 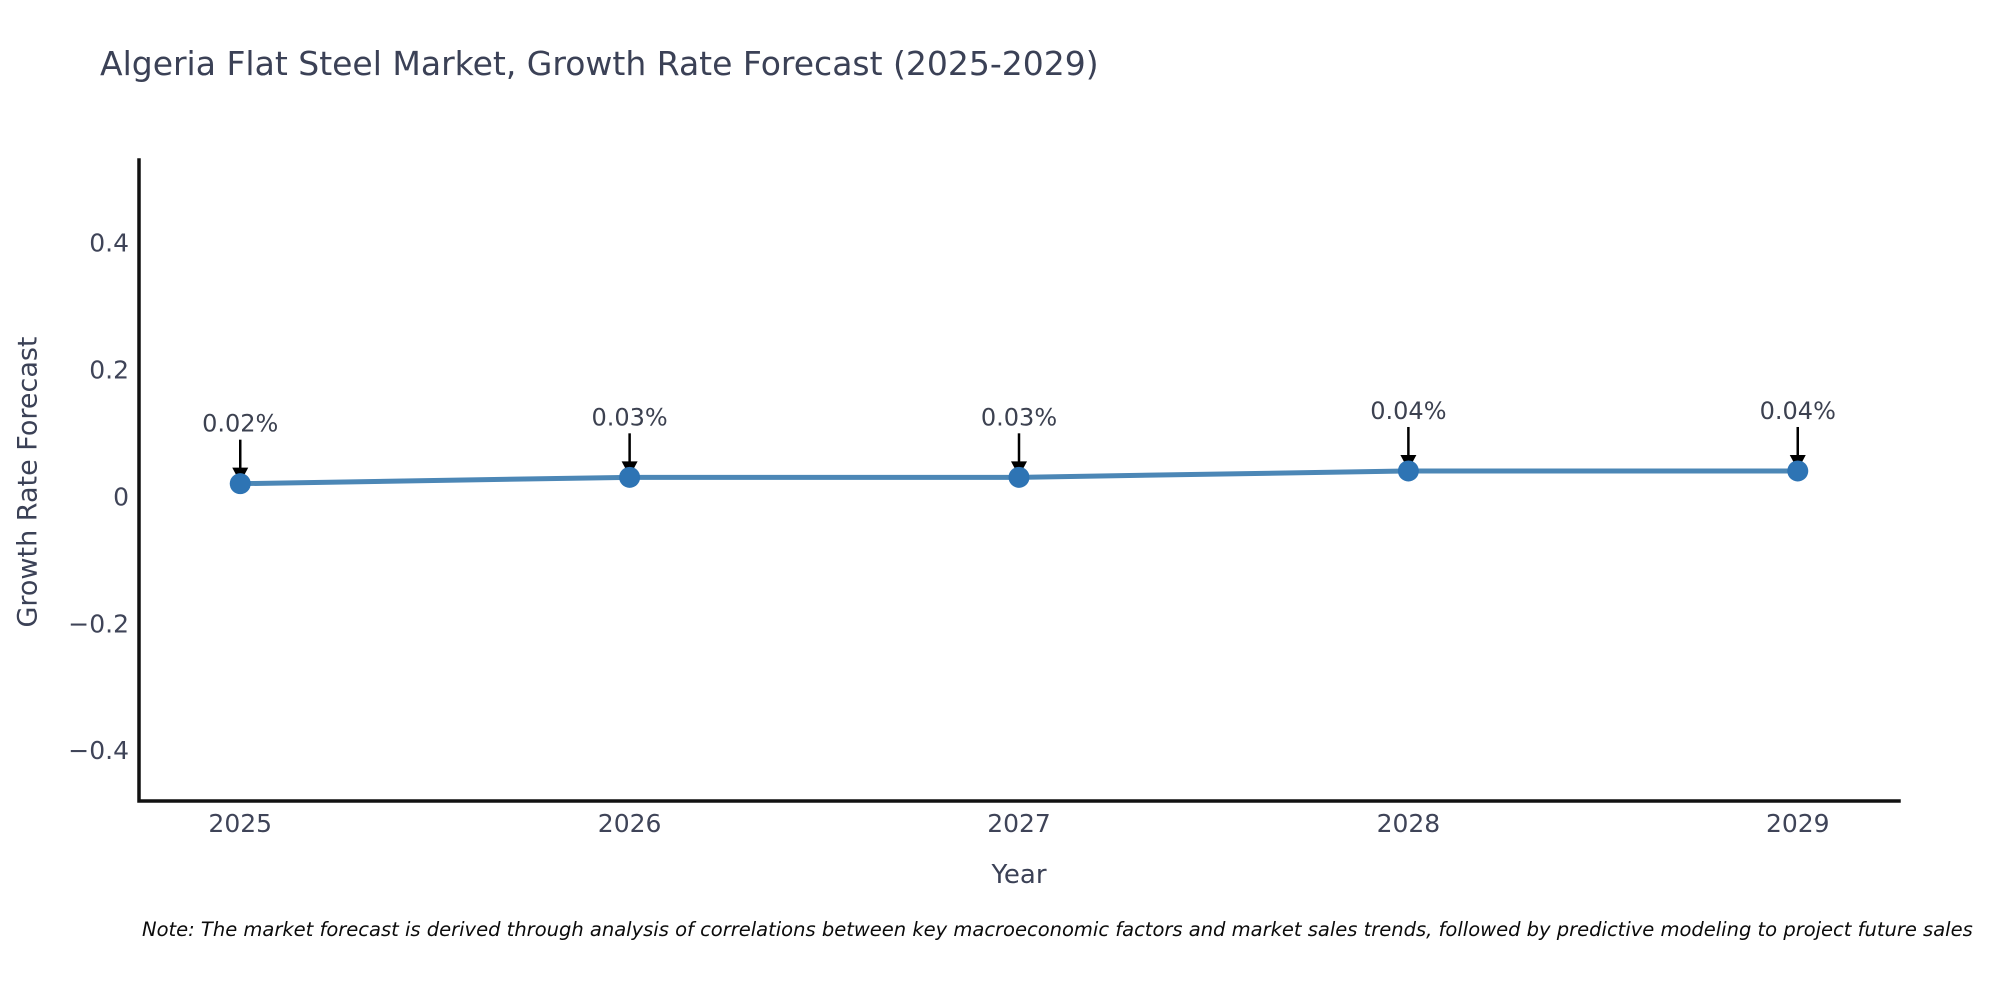 I want to click on data-point-2027, so click(x=1019, y=477).